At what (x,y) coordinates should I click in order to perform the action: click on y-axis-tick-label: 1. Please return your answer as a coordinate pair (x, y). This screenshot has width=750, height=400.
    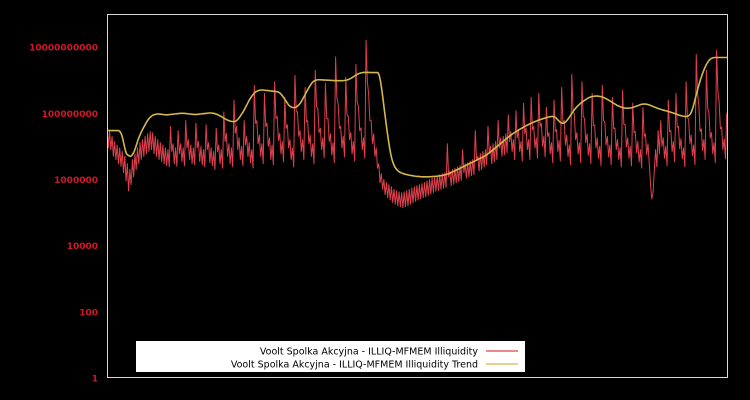
    Looking at the image, I should click on (95, 380).